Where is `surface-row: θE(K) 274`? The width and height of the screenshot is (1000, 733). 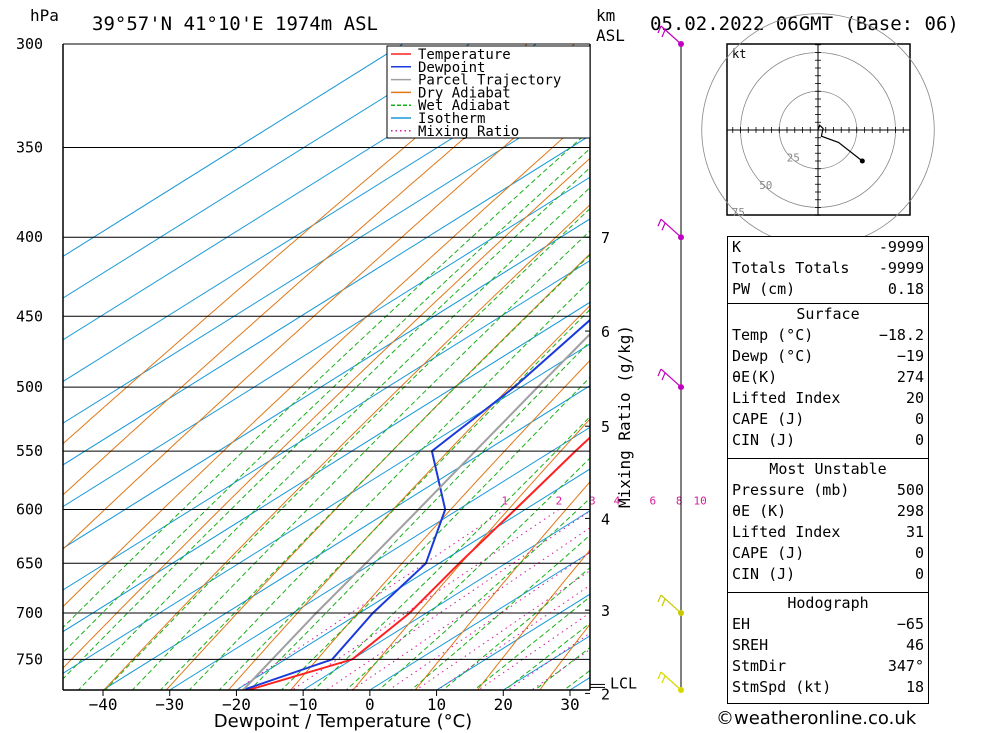
surface-row: θE(K) 274 is located at coordinates (828, 377).